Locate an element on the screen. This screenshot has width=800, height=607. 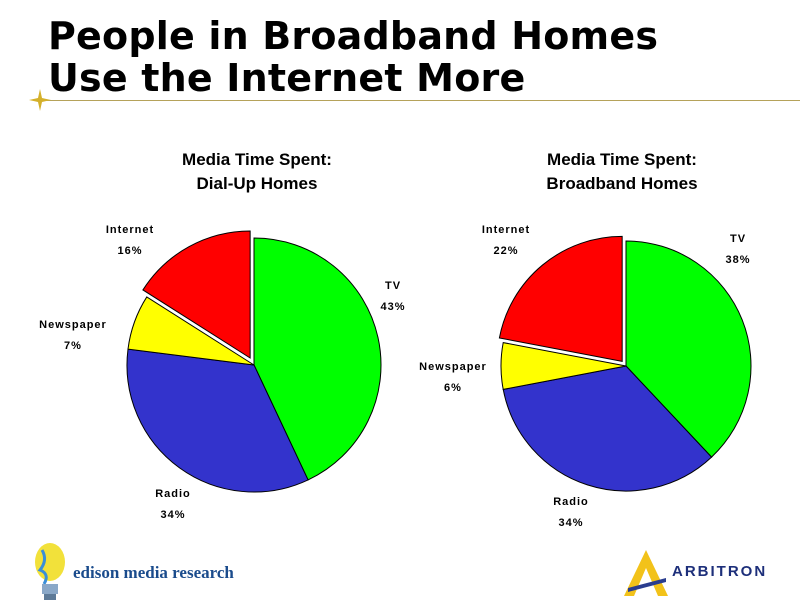
chart-1-value-radio: 34% is located at coordinates (172, 515).